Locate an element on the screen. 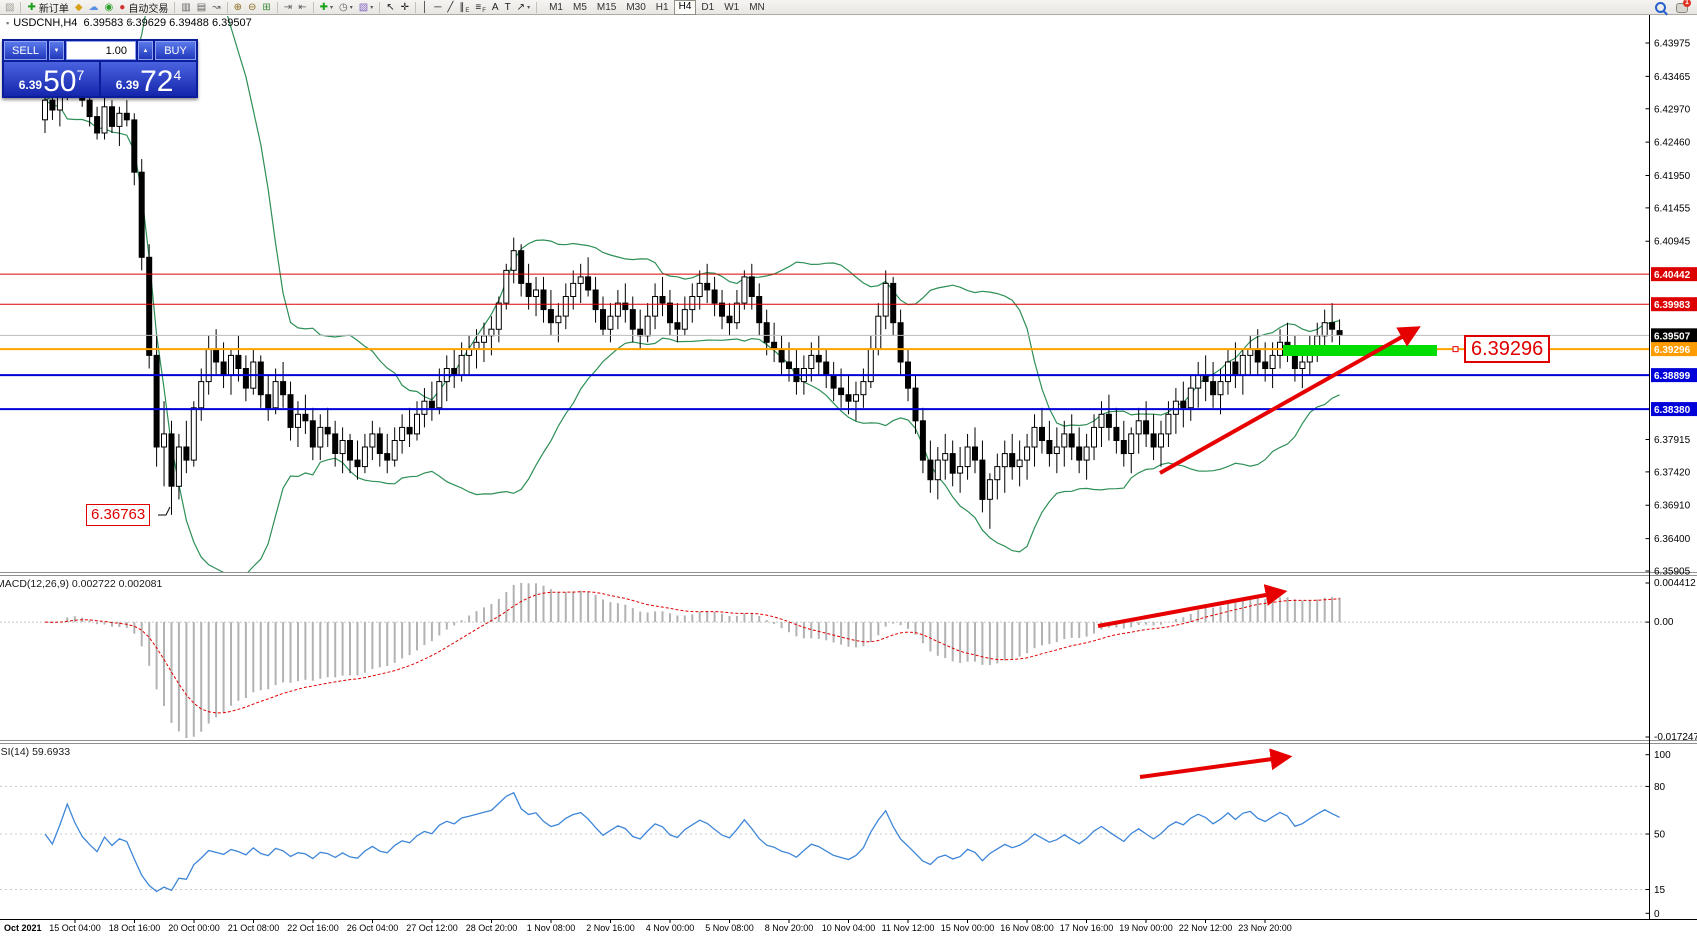 The width and height of the screenshot is (1697, 937). cursor-icon: ↖ is located at coordinates (390, 7).